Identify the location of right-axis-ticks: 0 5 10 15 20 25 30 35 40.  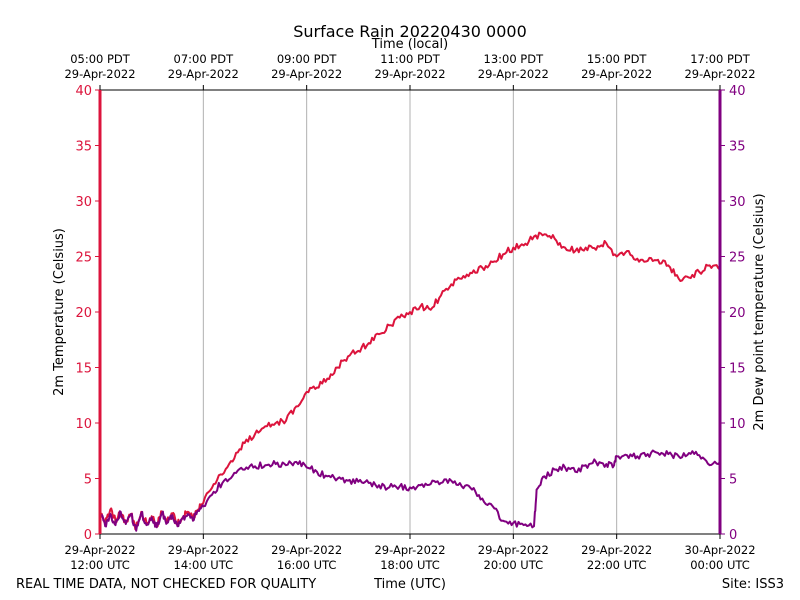
(733, 313).